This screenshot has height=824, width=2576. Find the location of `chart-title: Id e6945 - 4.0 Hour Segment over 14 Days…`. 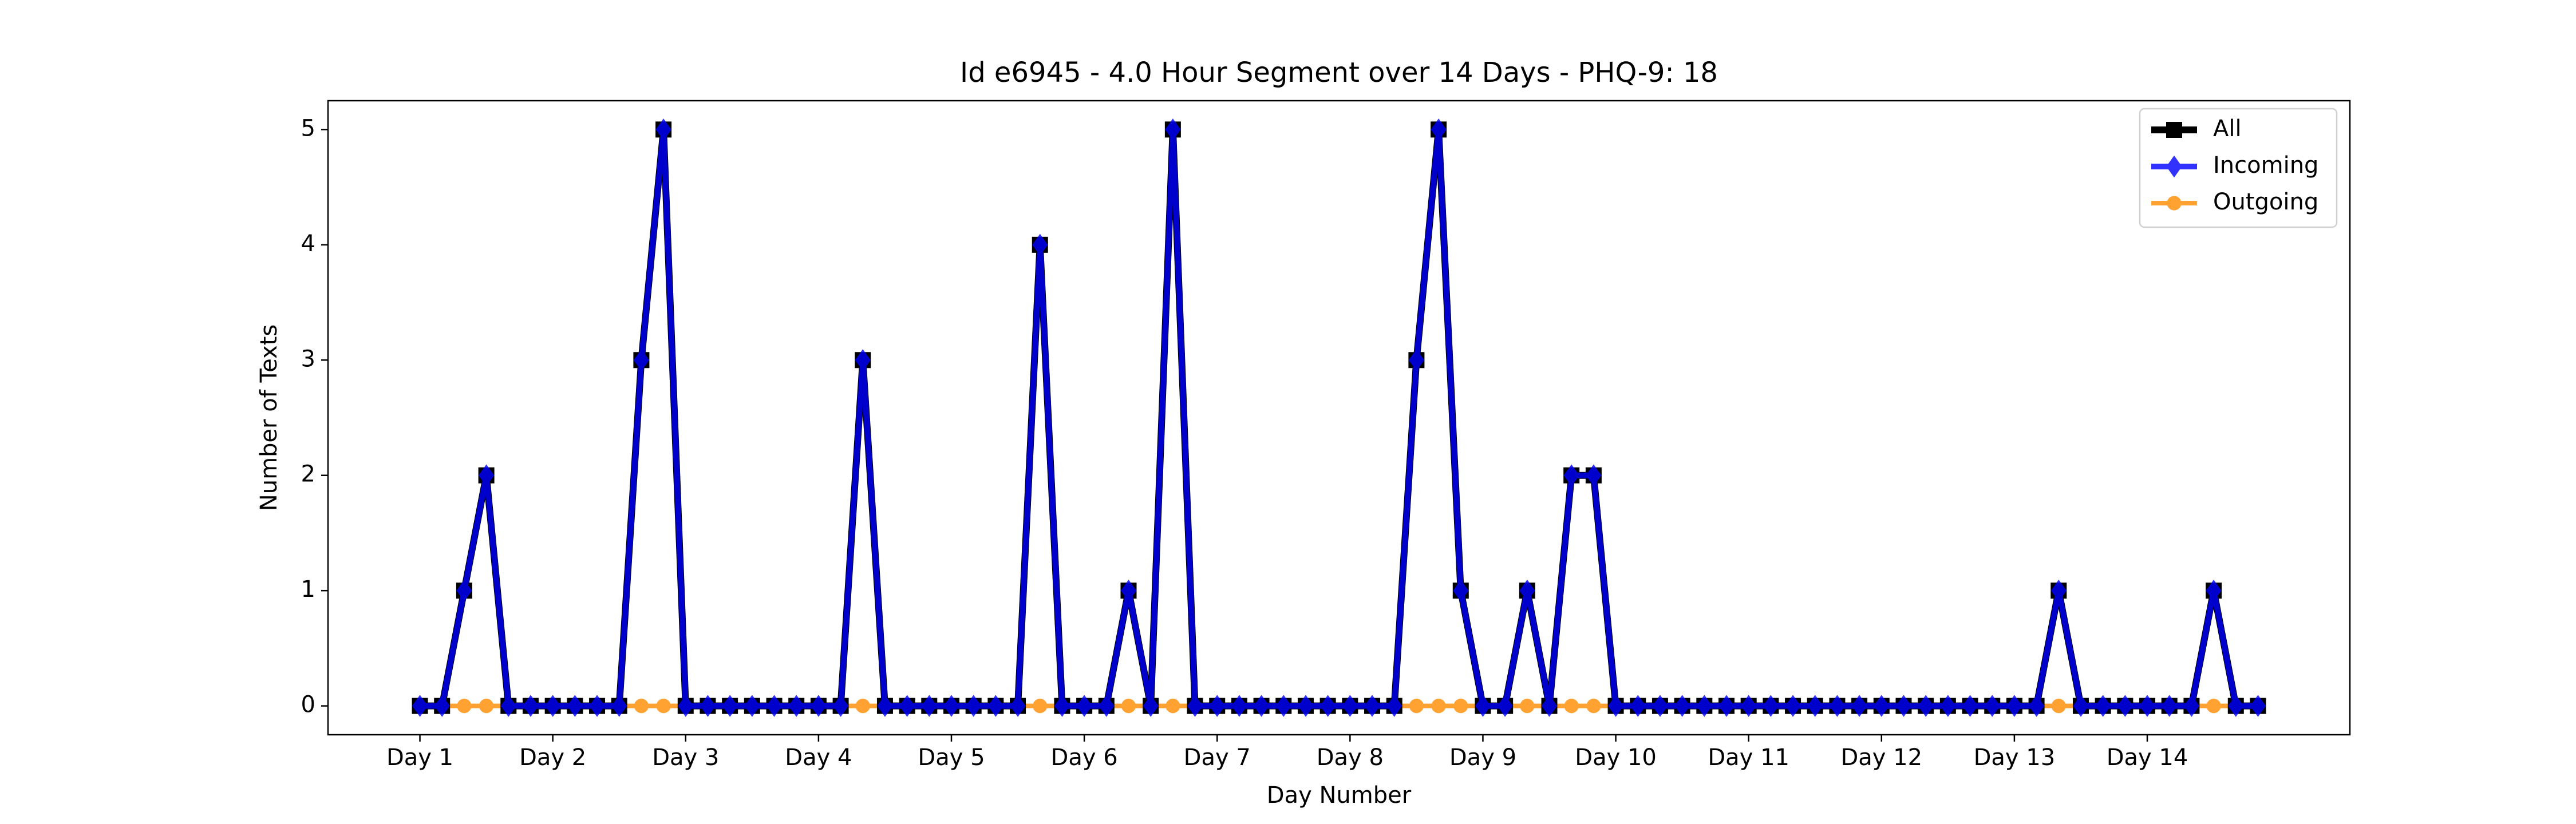

chart-title: Id e6945 - 4.0 Hour Segment over 14 Days… is located at coordinates (1339, 73).